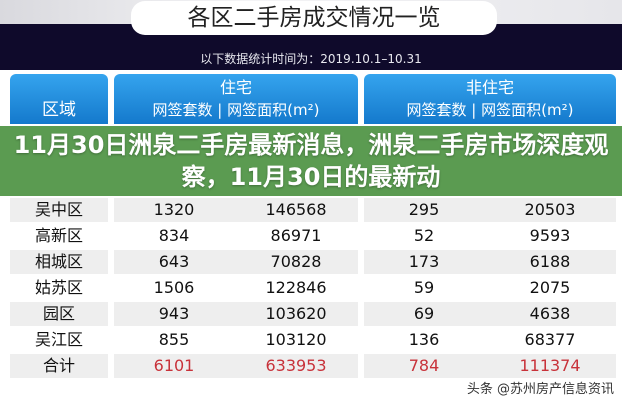  I want to click on table-row: 姑苏区 1506 122846 59 2075, so click(311, 289).